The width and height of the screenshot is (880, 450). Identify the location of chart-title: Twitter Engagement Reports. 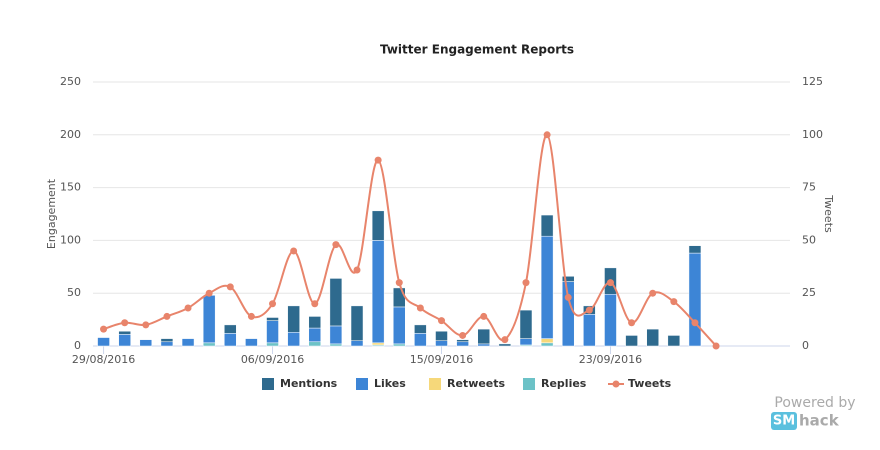
(477, 50).